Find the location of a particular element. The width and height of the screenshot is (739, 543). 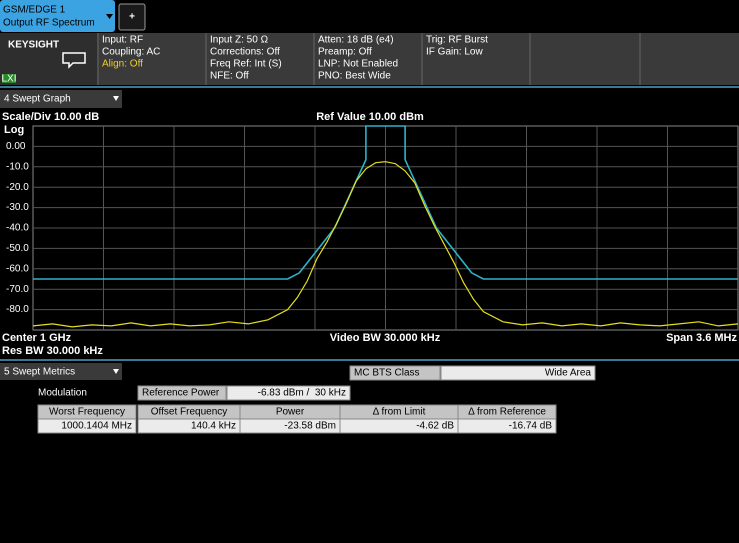

status-text: Trig: RF Burst is located at coordinates (457, 40).